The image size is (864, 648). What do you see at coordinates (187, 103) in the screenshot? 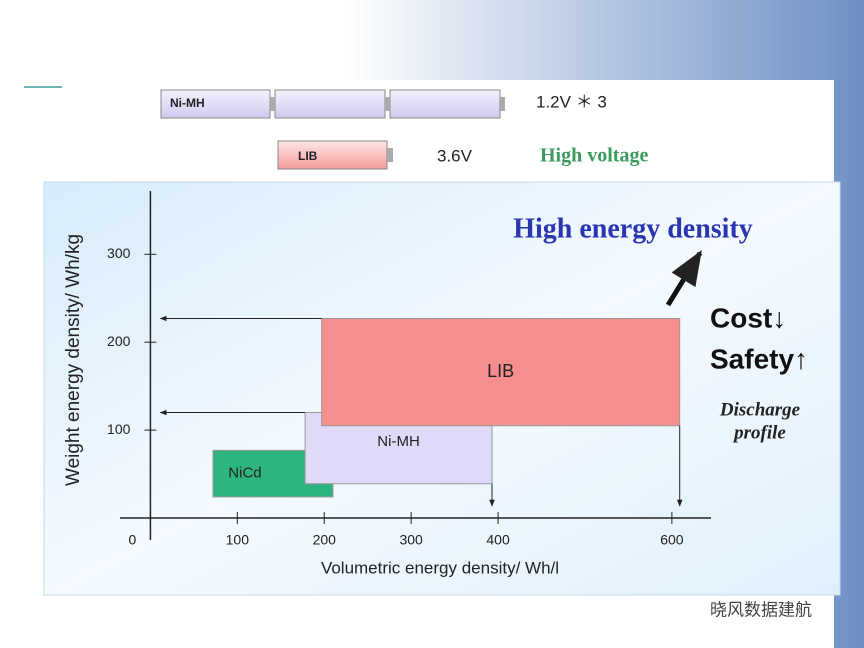
I see `battery-label: Ni-MH` at bounding box center [187, 103].